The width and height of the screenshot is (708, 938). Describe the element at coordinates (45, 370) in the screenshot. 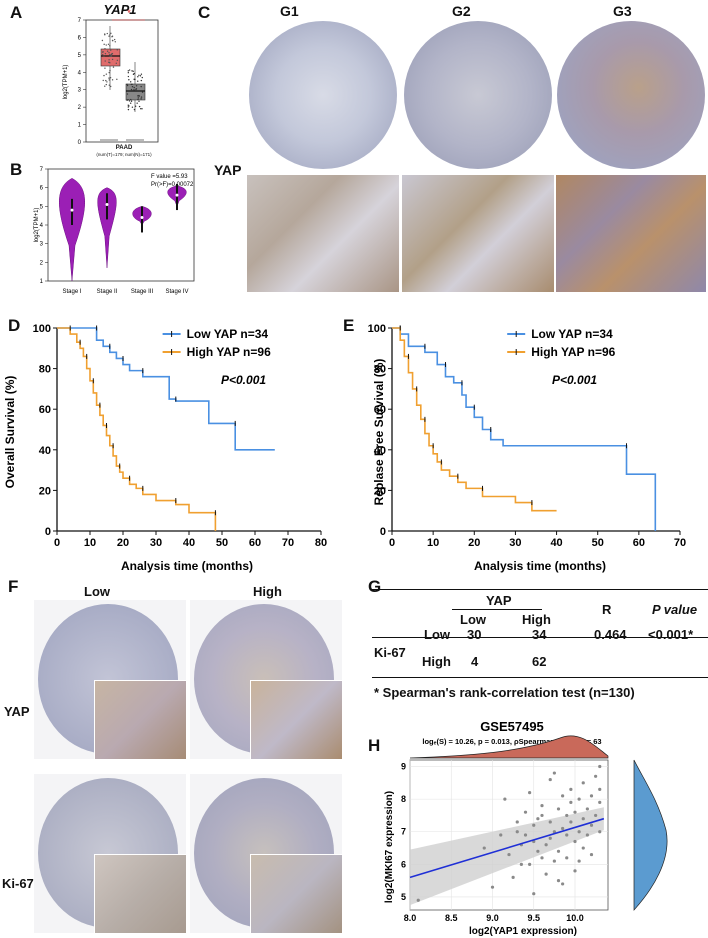

I see `y-tick-label: 80` at that location.